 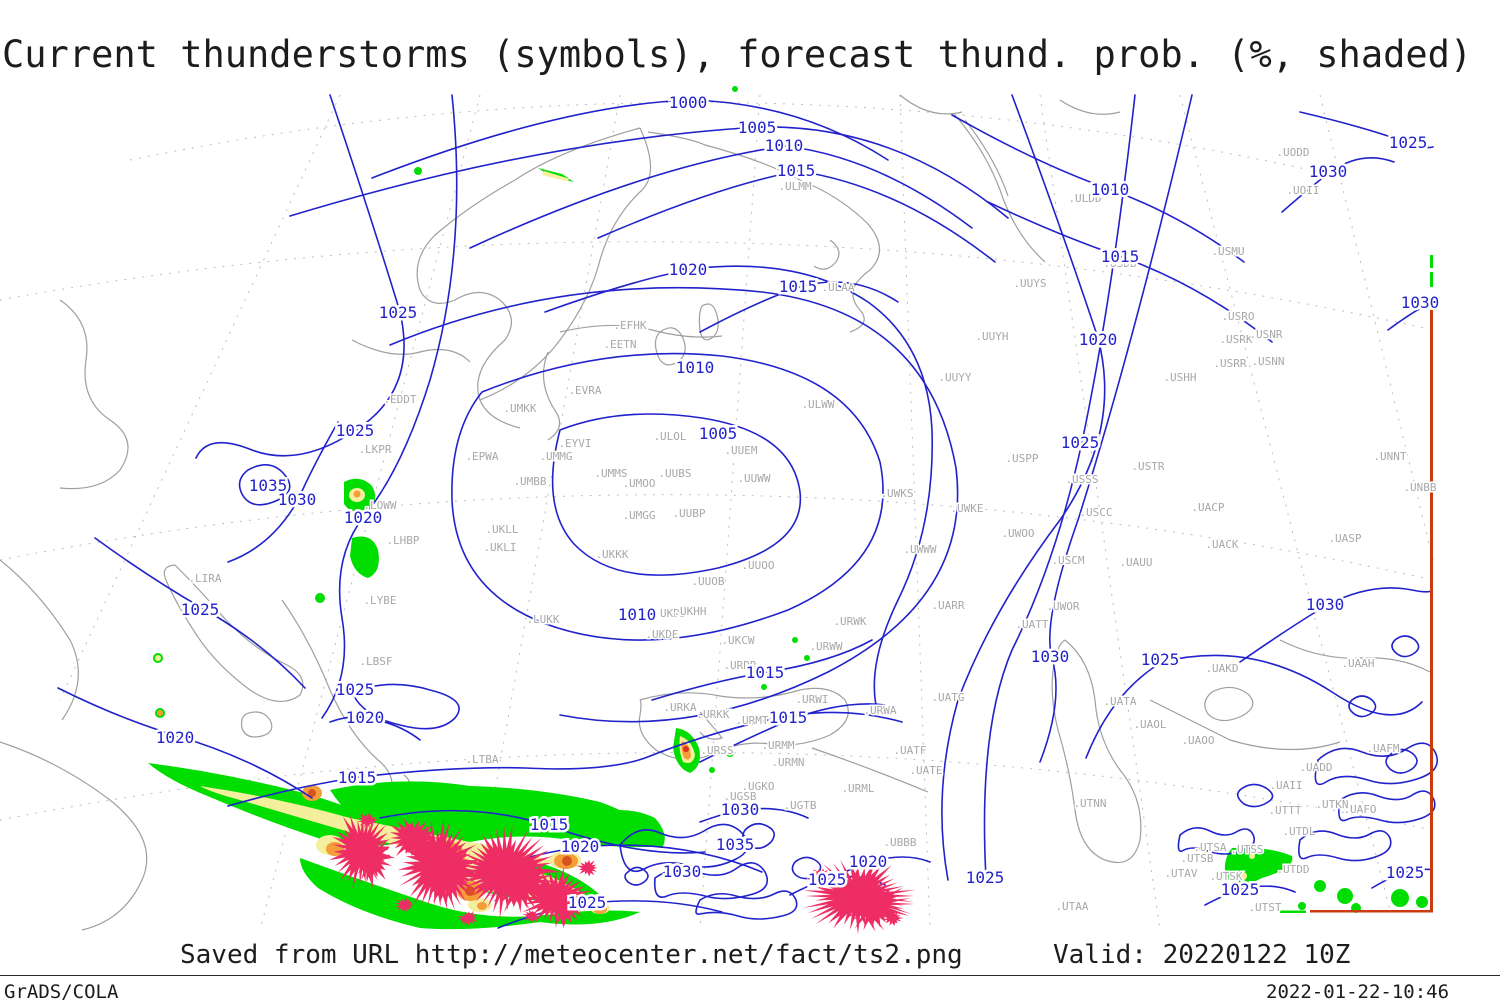 What do you see at coordinates (735, 844) in the screenshot?
I see `isobar-label: 1035` at bounding box center [735, 844].